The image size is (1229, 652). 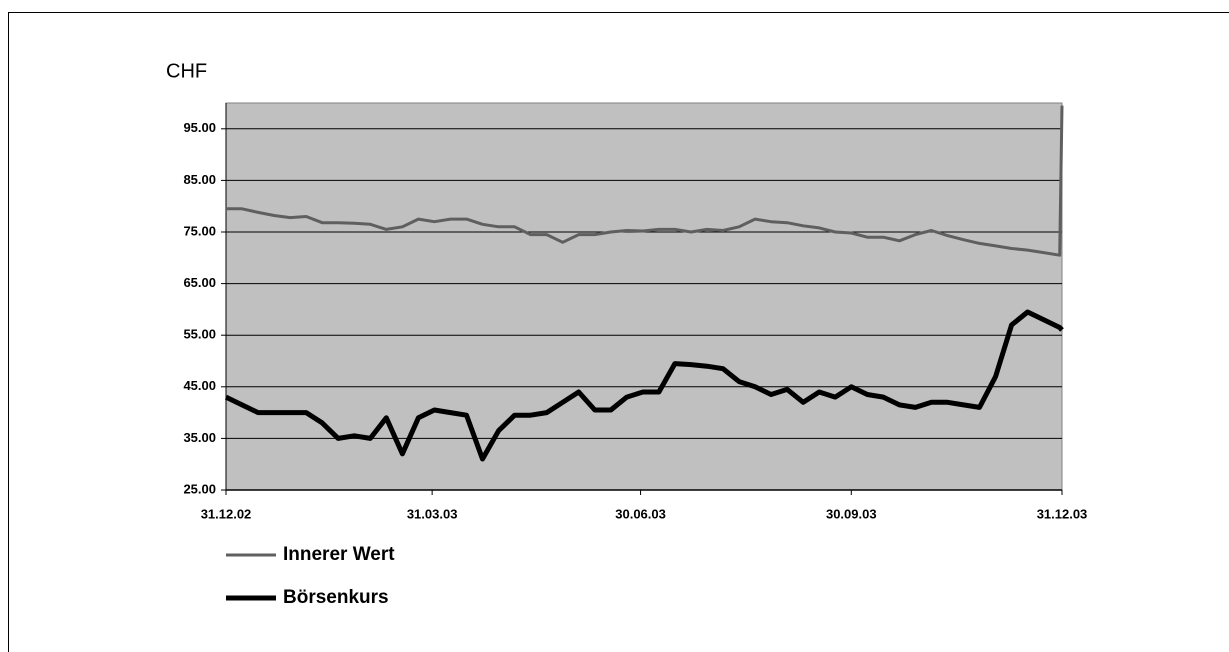 I want to click on x-tick-label: 31.12.03, so click(x=1062, y=513).